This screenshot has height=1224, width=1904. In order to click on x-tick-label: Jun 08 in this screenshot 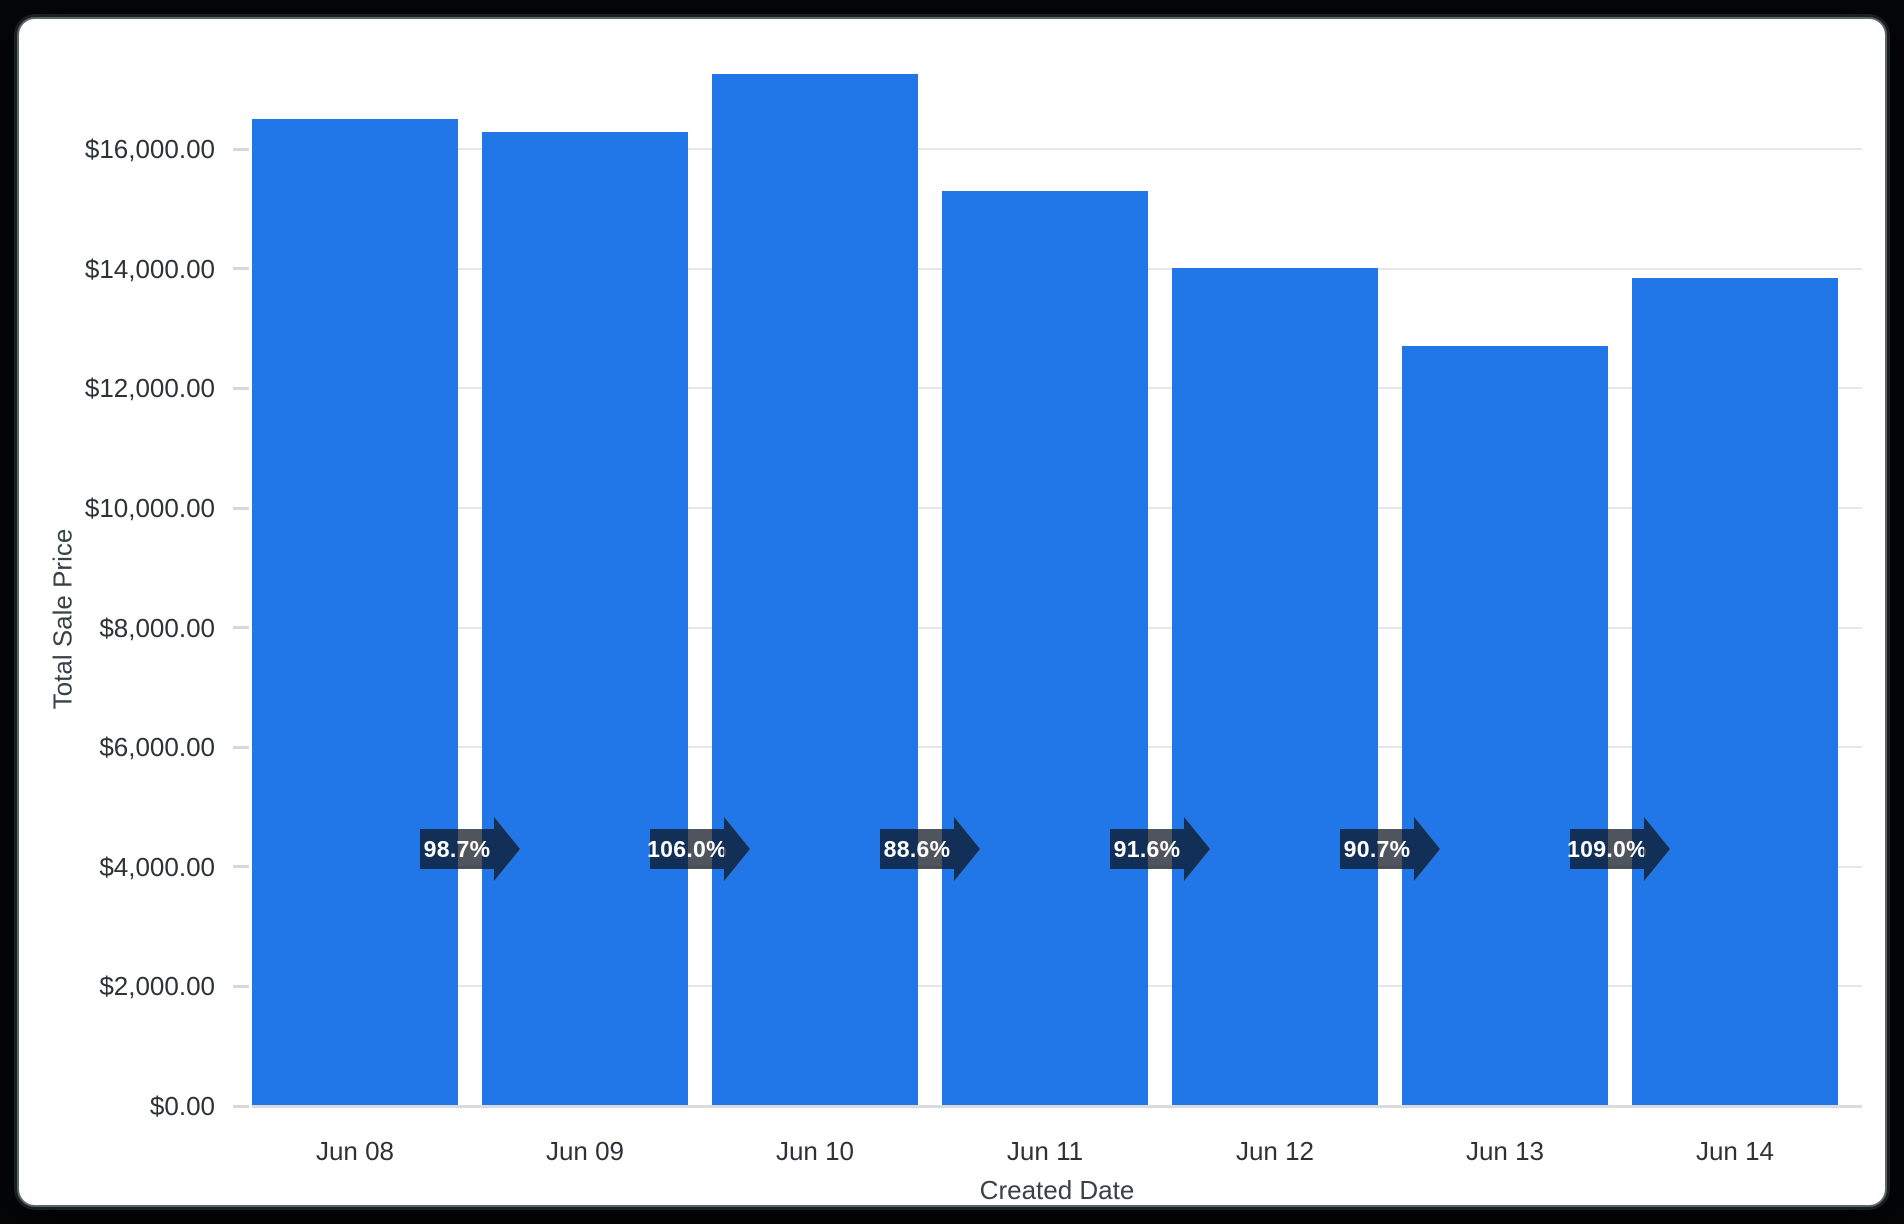, I will do `click(355, 1151)`.